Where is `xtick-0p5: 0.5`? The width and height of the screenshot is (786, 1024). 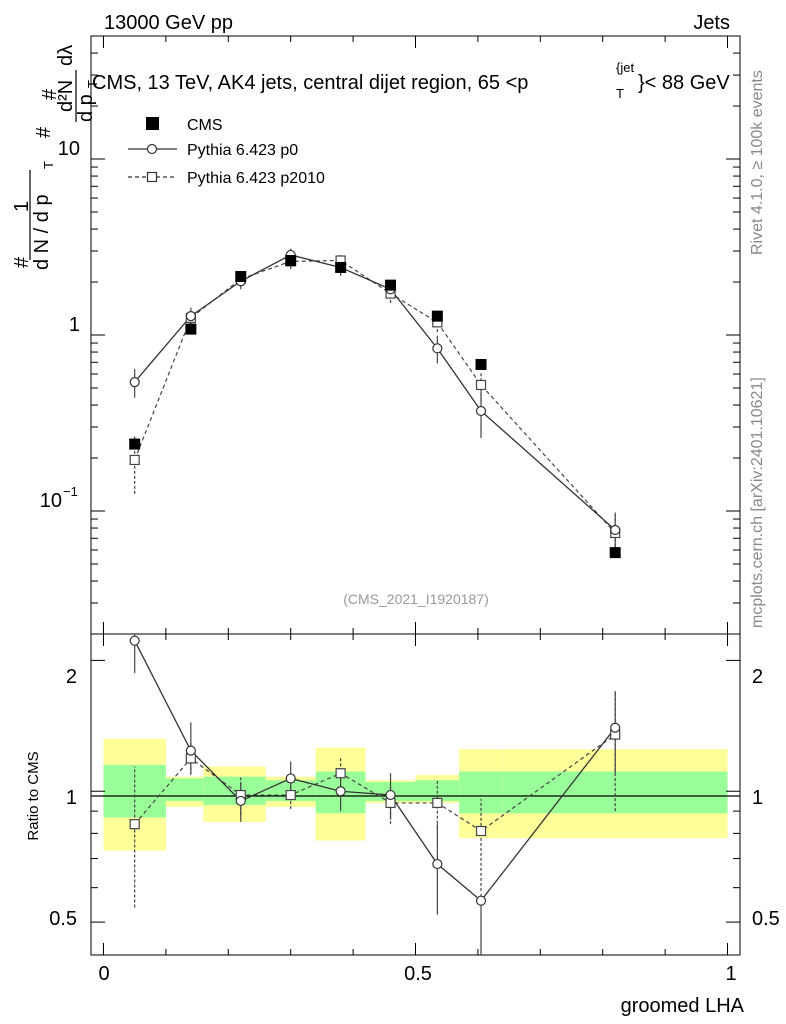 xtick-0p5: 0.5 is located at coordinates (418, 974).